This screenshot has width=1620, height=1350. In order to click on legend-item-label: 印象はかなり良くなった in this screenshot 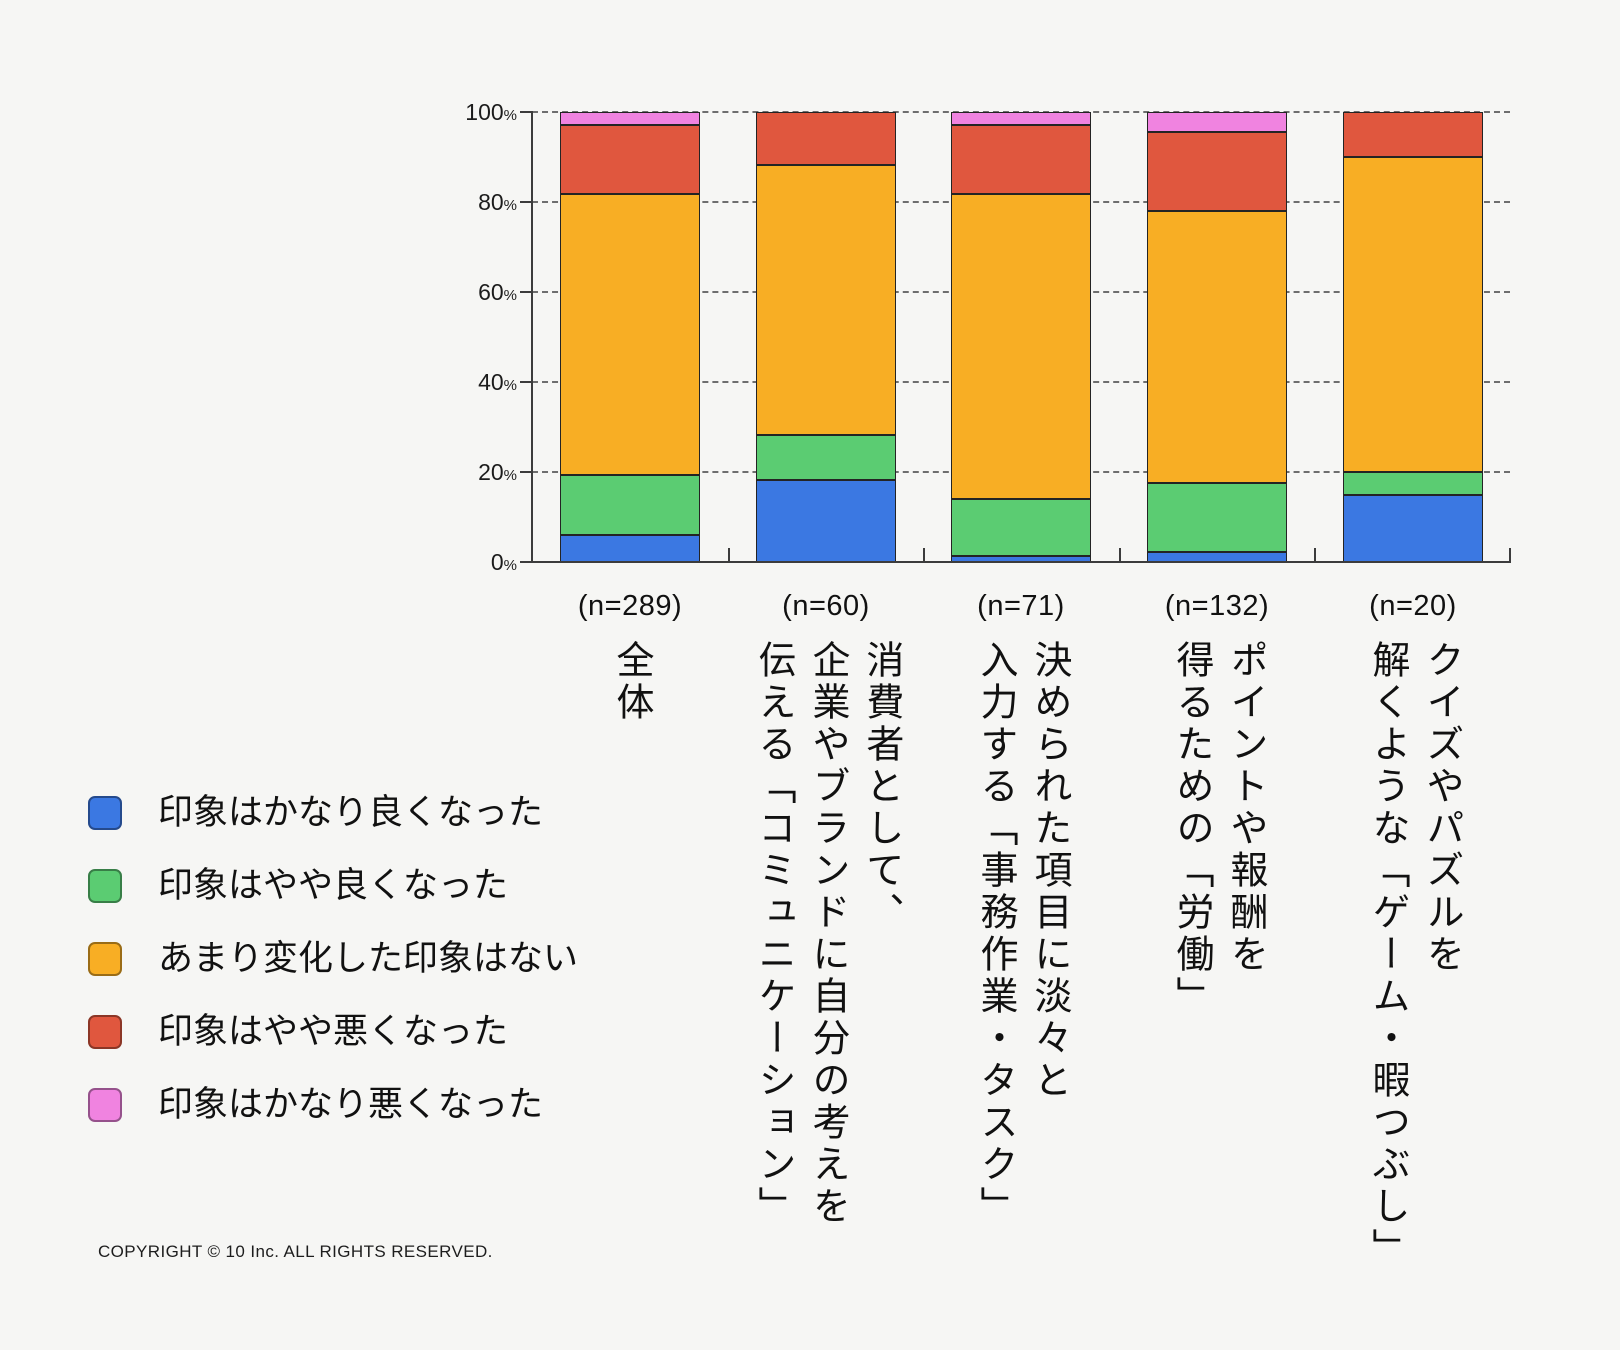, I will do `click(351, 812)`.